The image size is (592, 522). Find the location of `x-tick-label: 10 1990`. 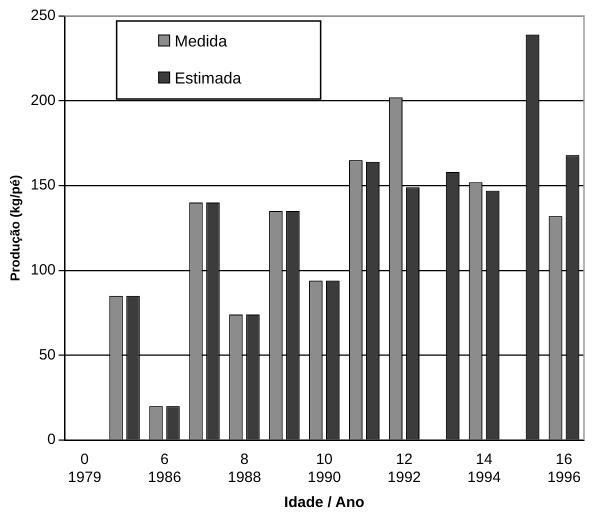

x-tick-label: 10 1990 is located at coordinates (324, 468).